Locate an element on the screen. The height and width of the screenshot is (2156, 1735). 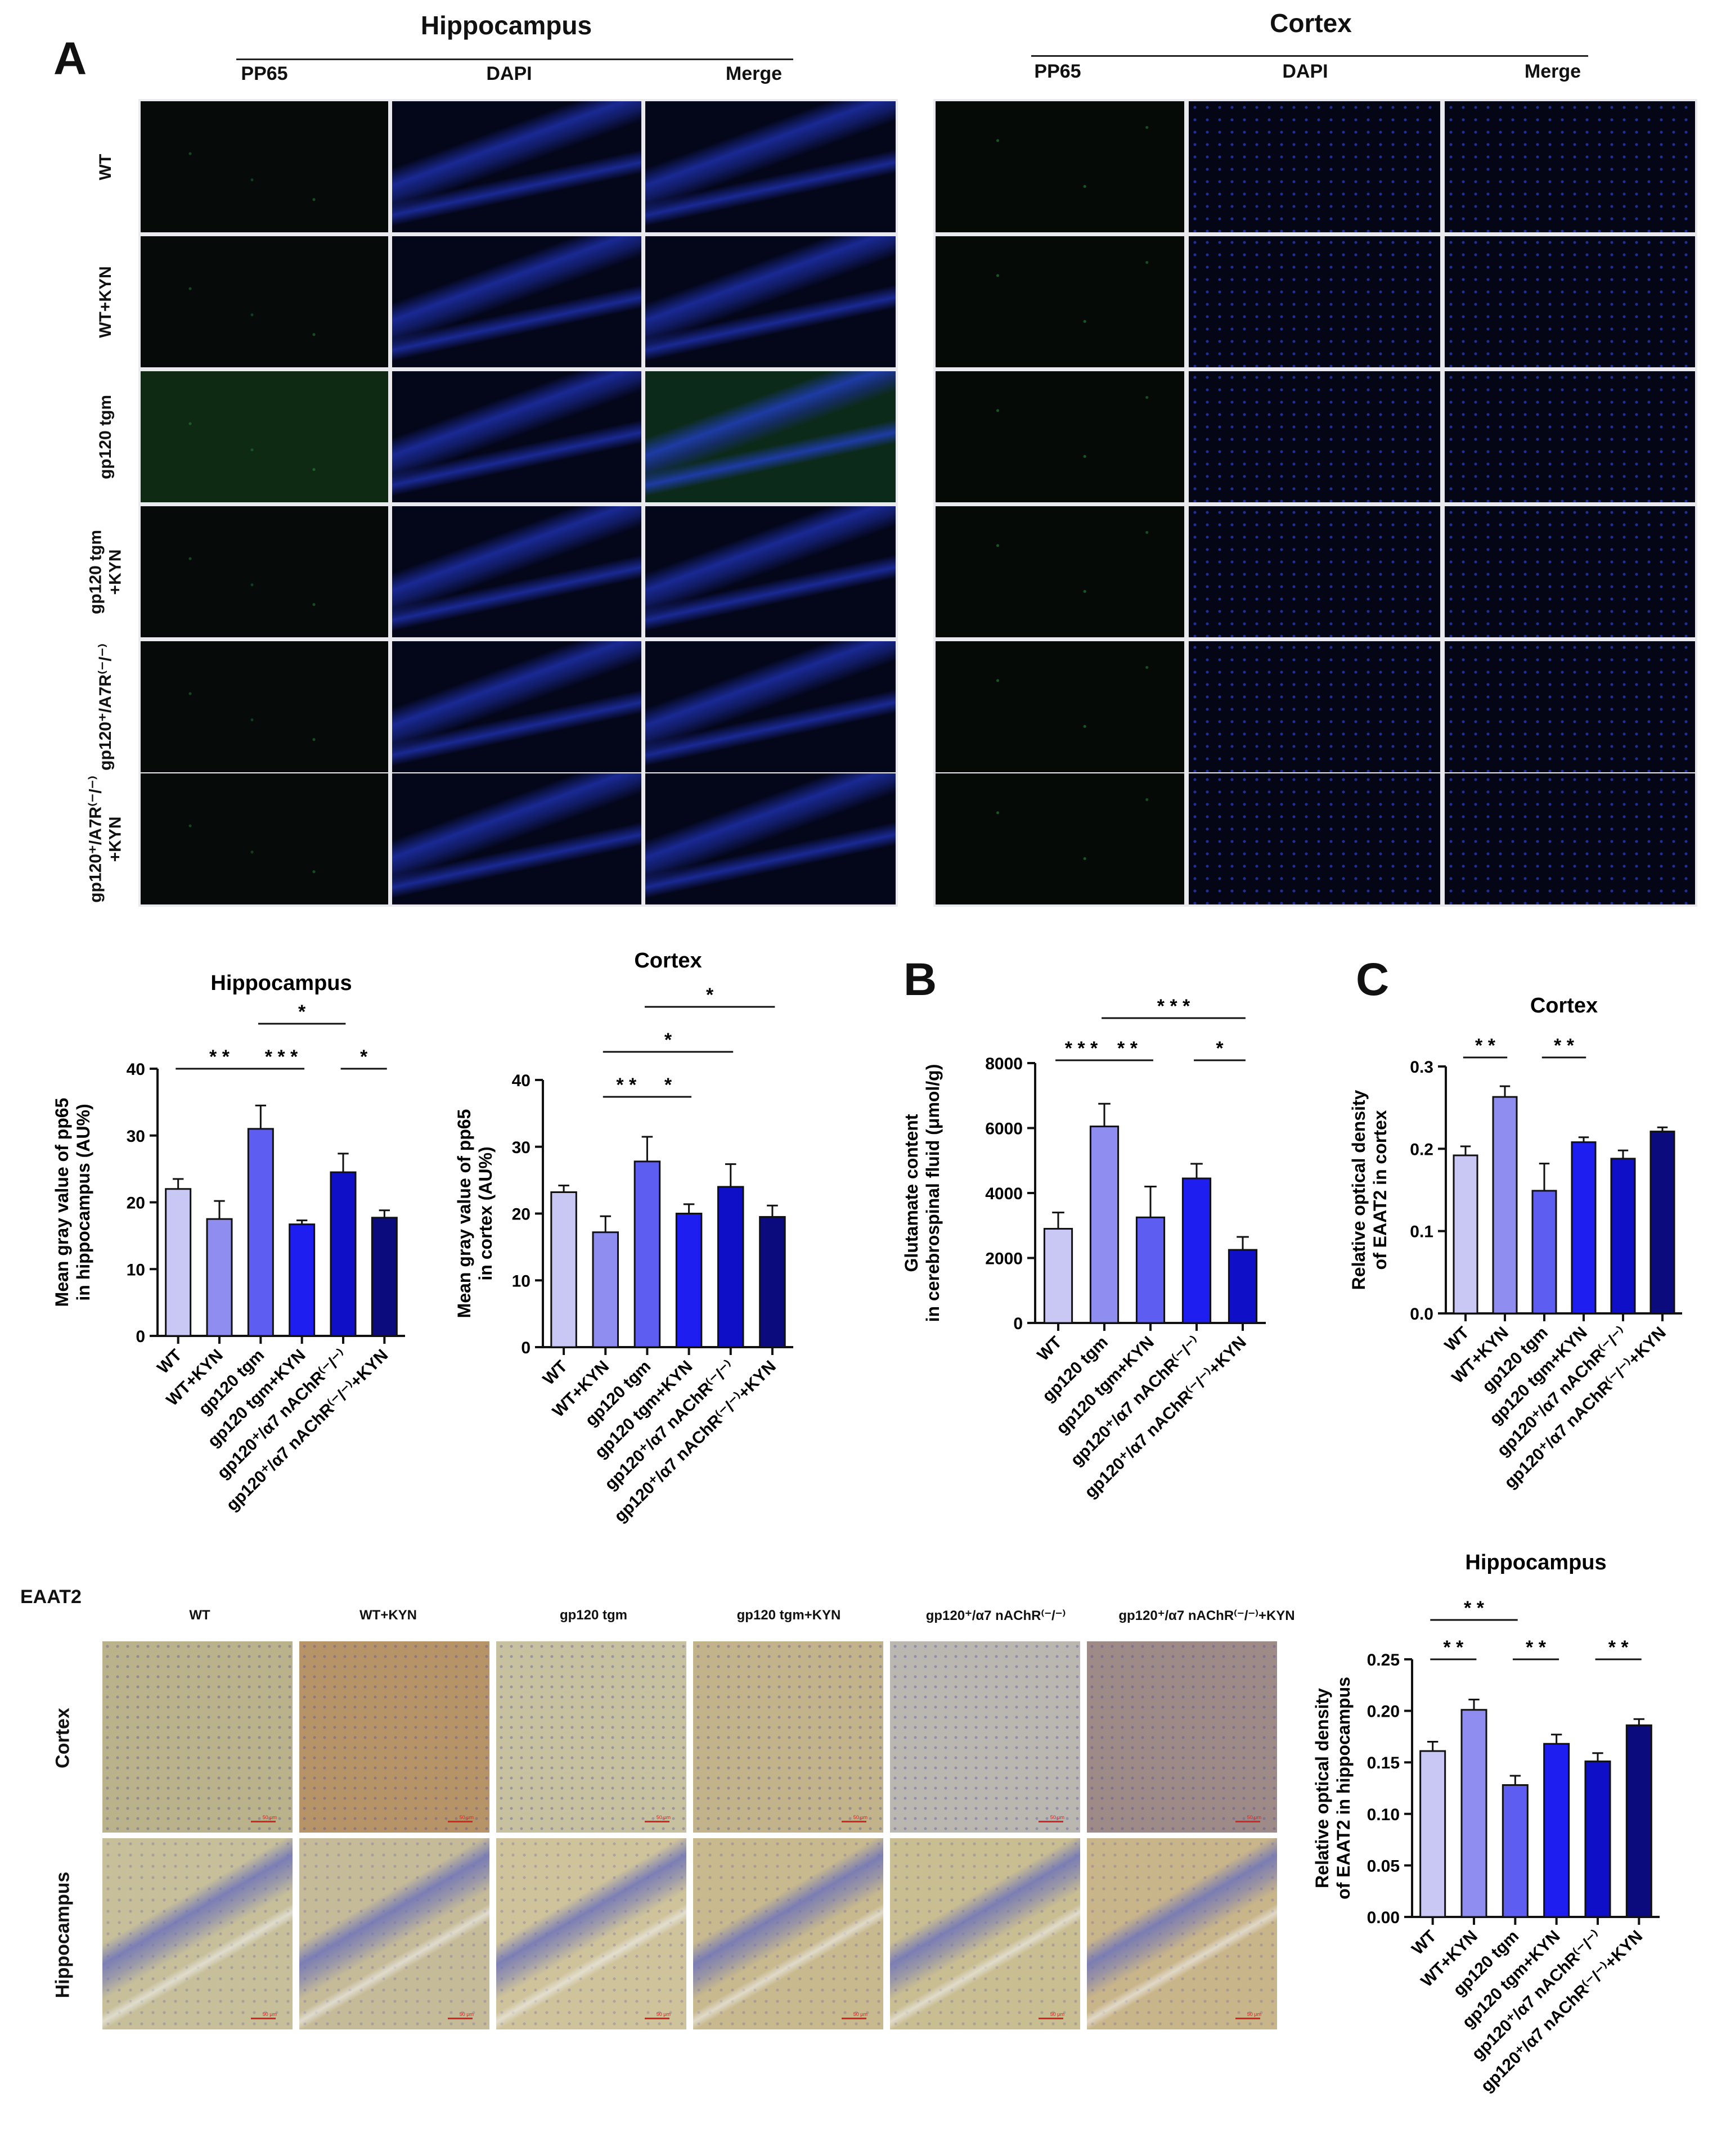
pp65-hippocampus-ylabel-line: Mean gray value of pp65 is located at coordinates (62, 1202).